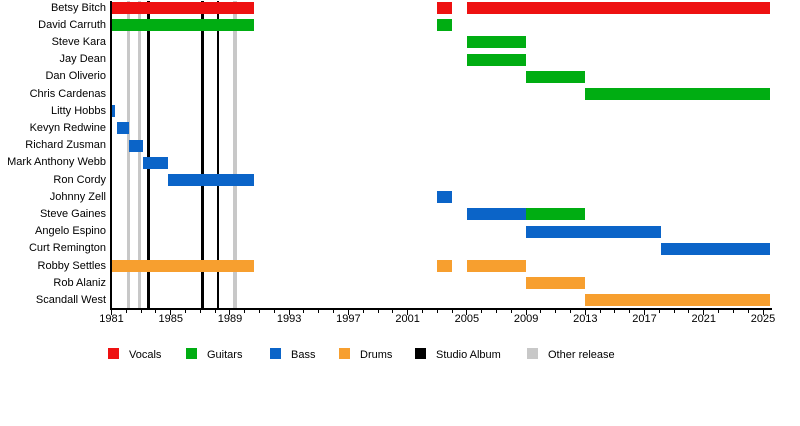  I want to click on legend-swatch-drums, so click(344, 353).